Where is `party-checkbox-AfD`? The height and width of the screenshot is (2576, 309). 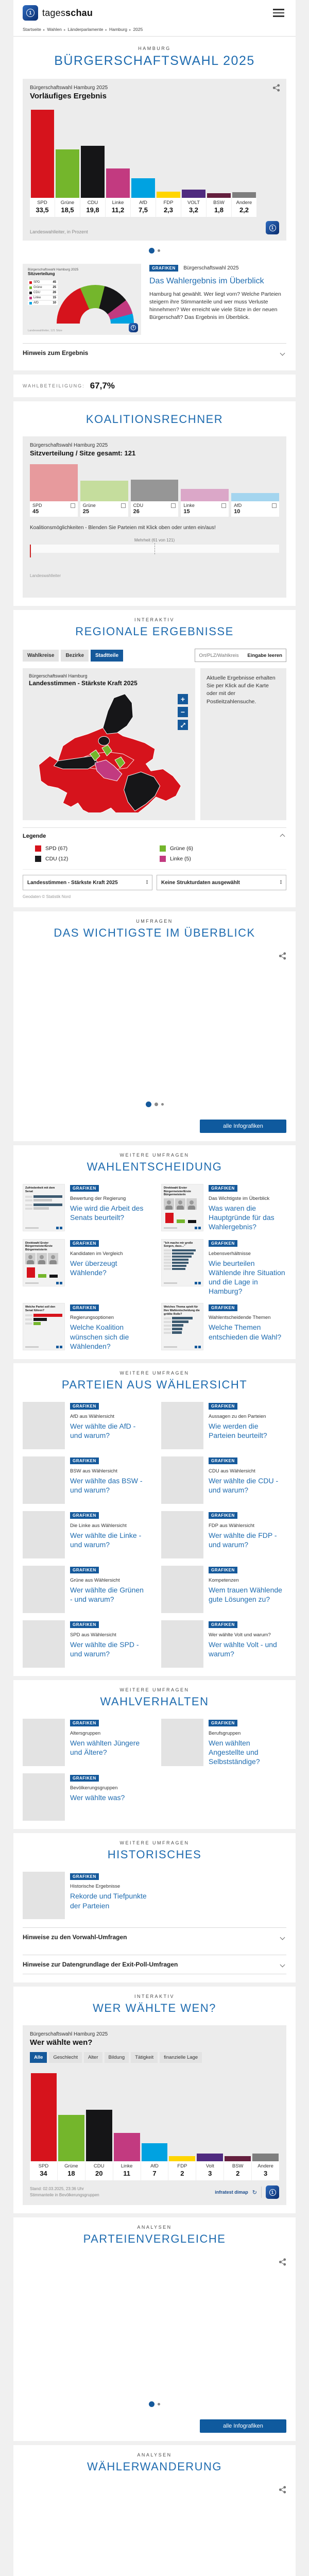 party-checkbox-AfD is located at coordinates (274, 505).